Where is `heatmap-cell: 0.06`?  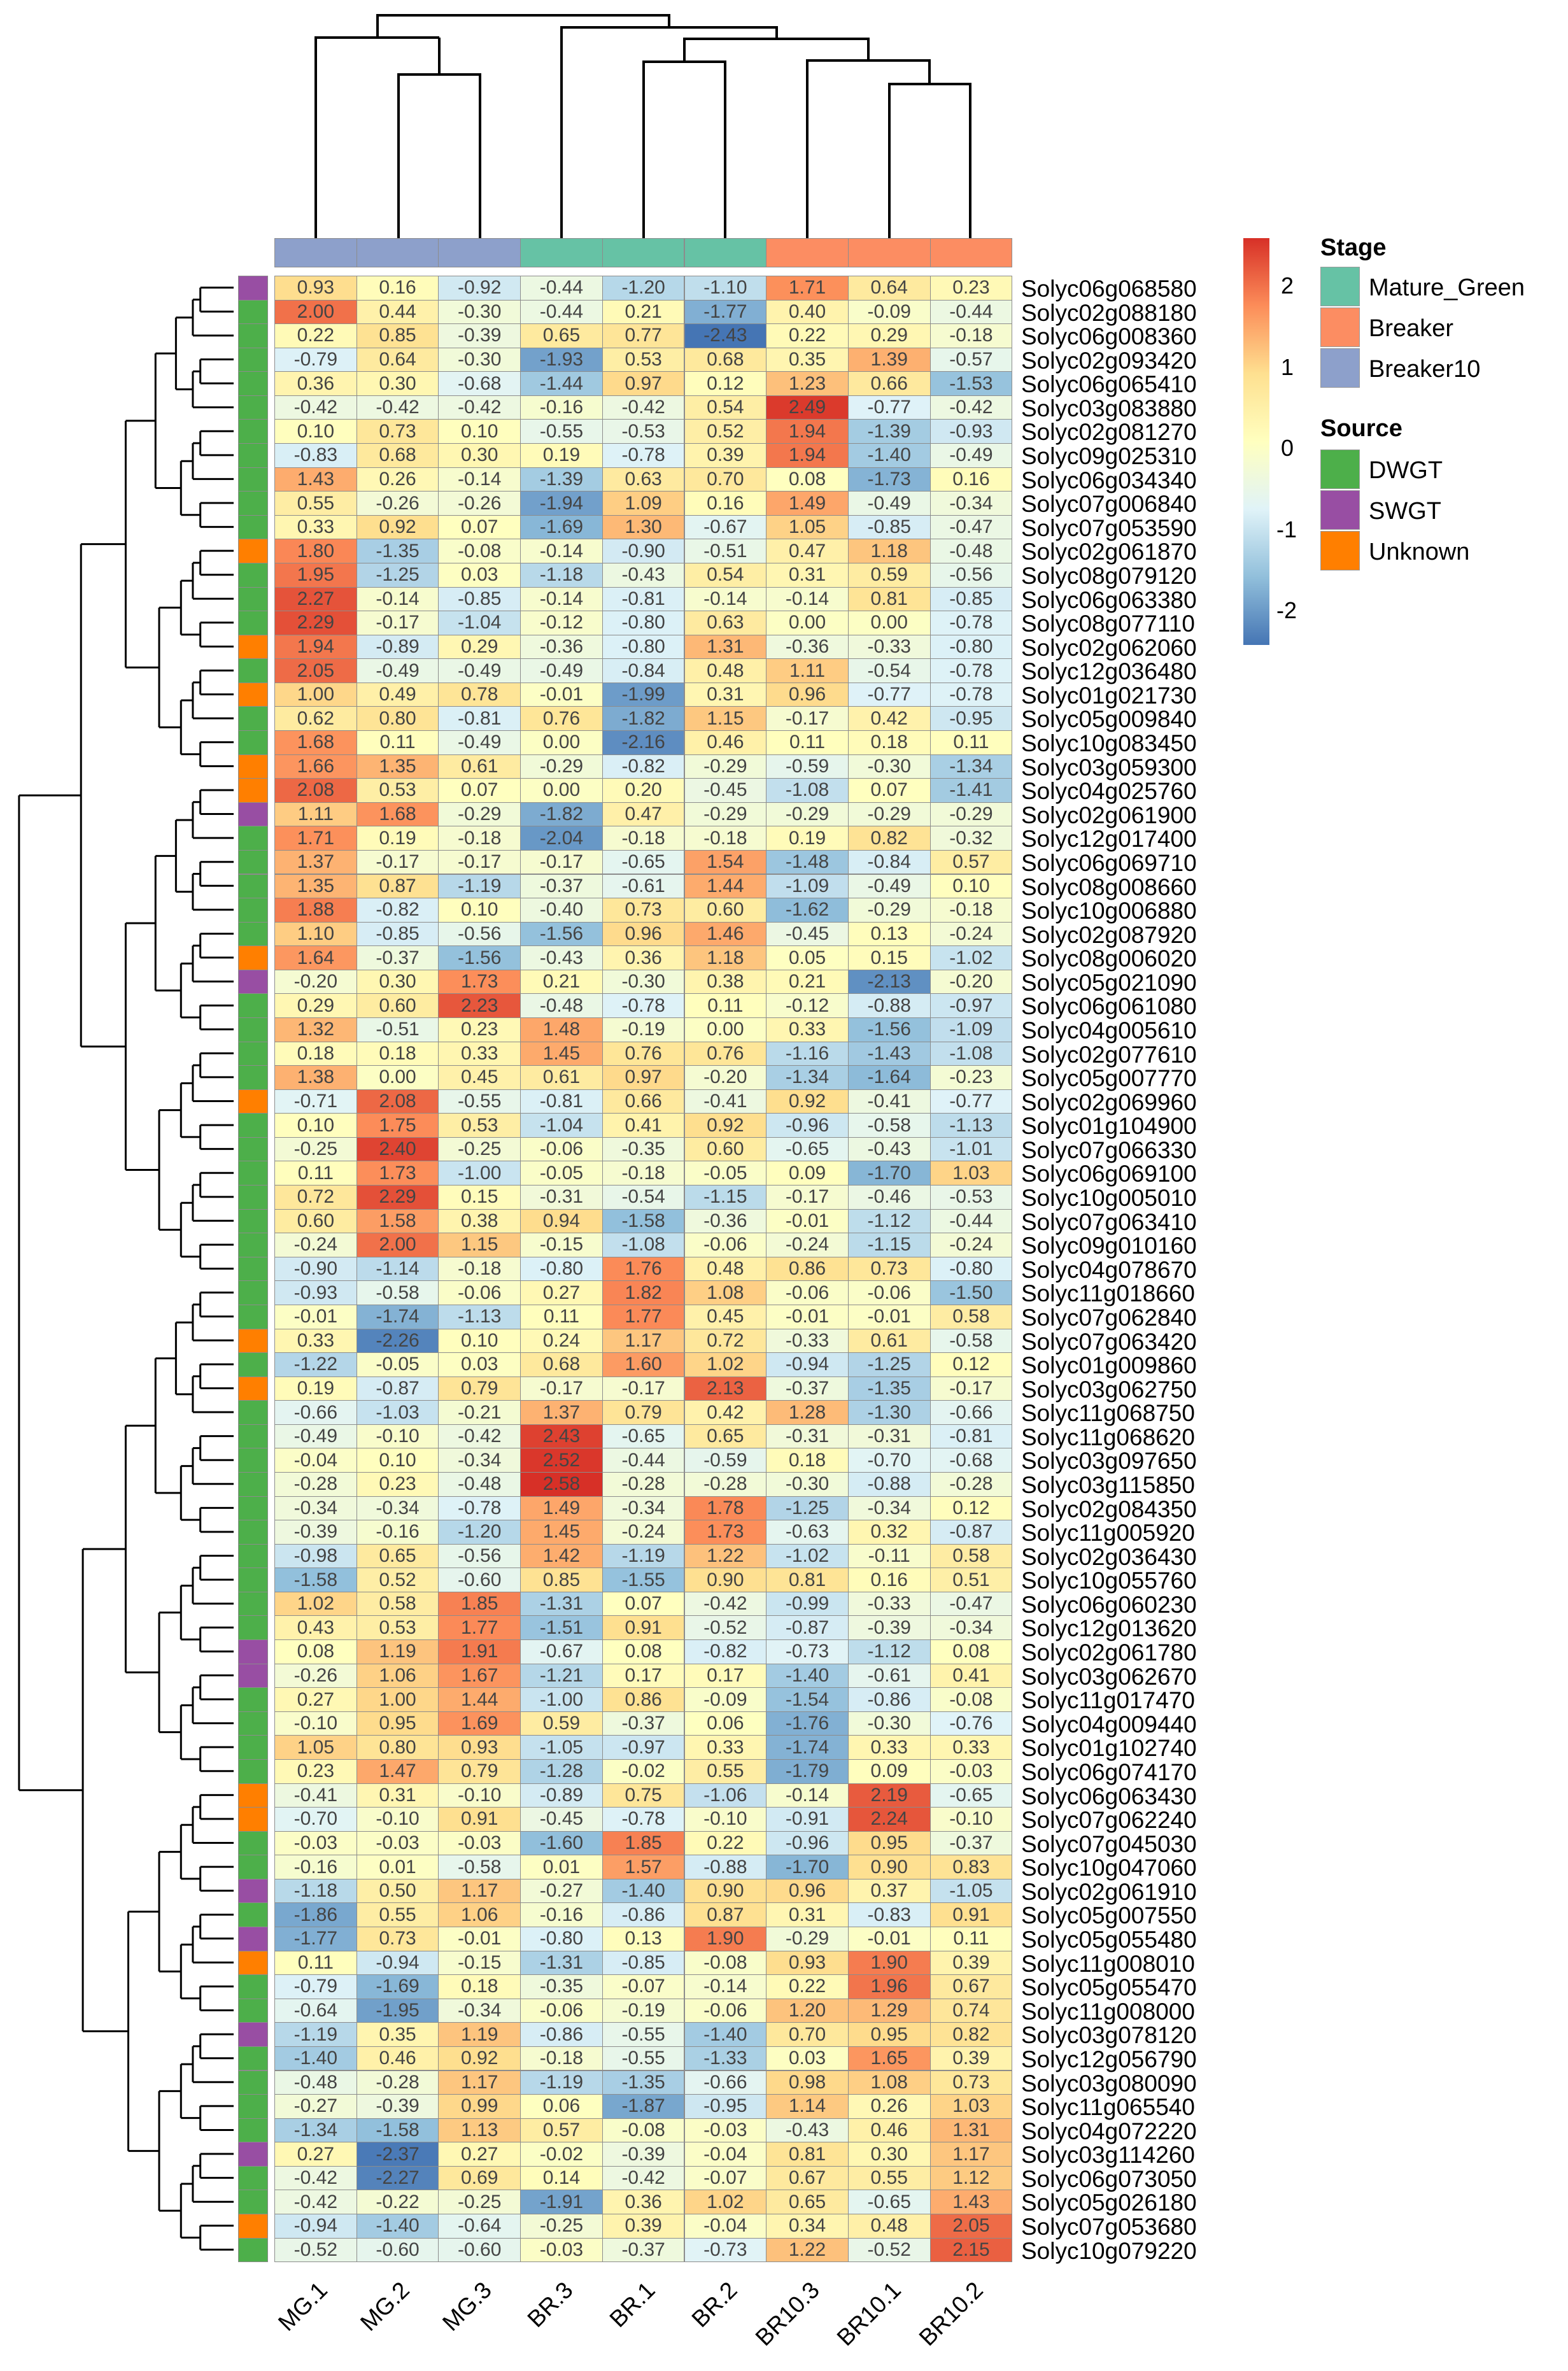 heatmap-cell: 0.06 is located at coordinates (561, 2106).